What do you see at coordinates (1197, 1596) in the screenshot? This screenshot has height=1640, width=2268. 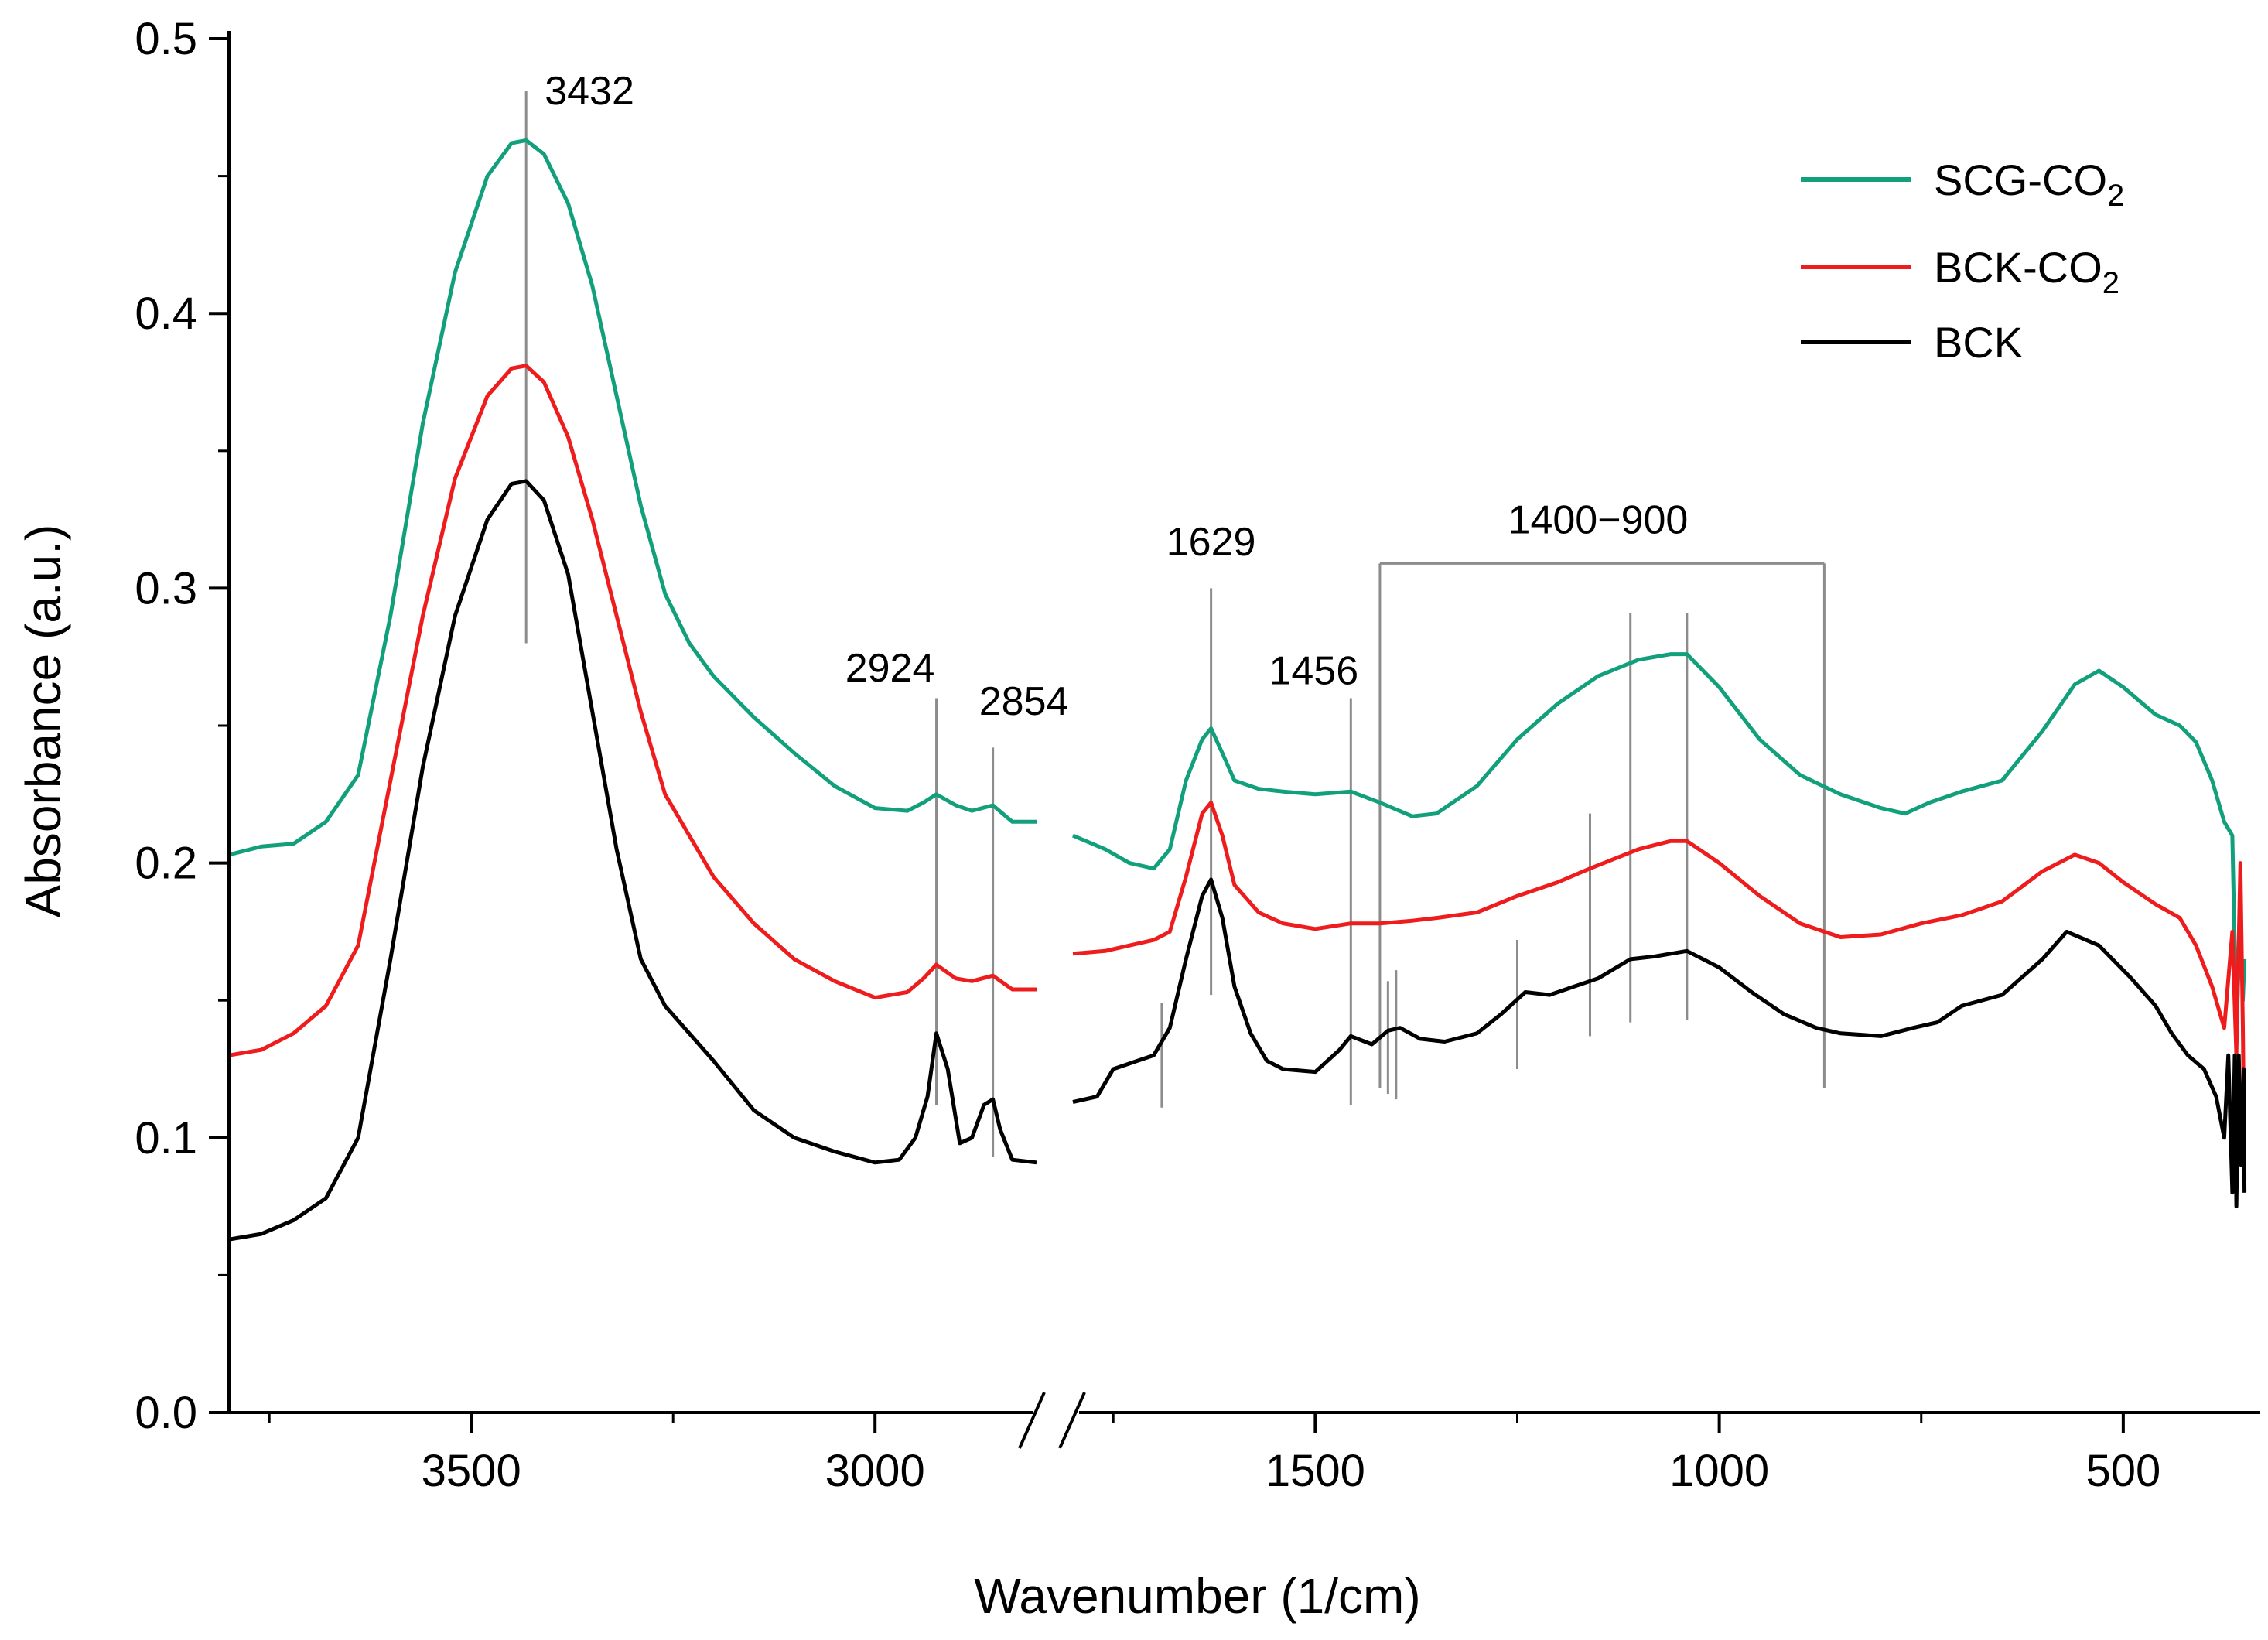 I see `x-axis-title: Wavenumber (1/cm)` at bounding box center [1197, 1596].